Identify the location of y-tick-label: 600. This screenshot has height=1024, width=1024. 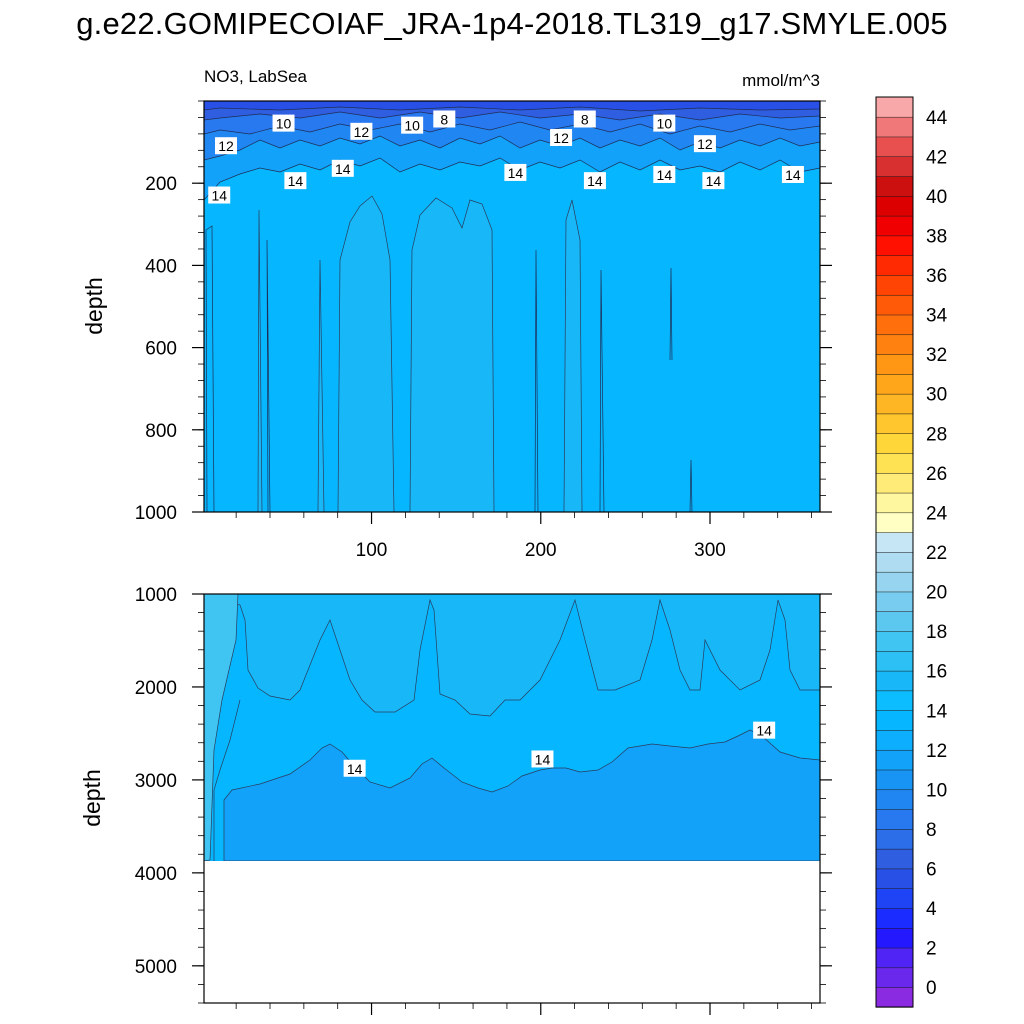
(161, 349).